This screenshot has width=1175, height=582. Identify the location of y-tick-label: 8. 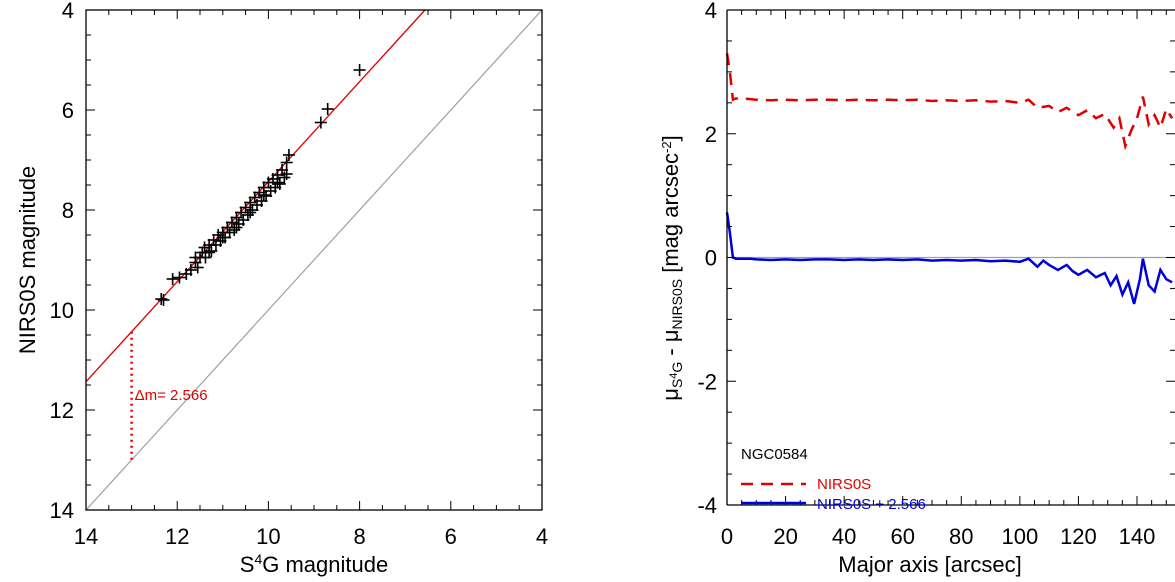
(68, 210).